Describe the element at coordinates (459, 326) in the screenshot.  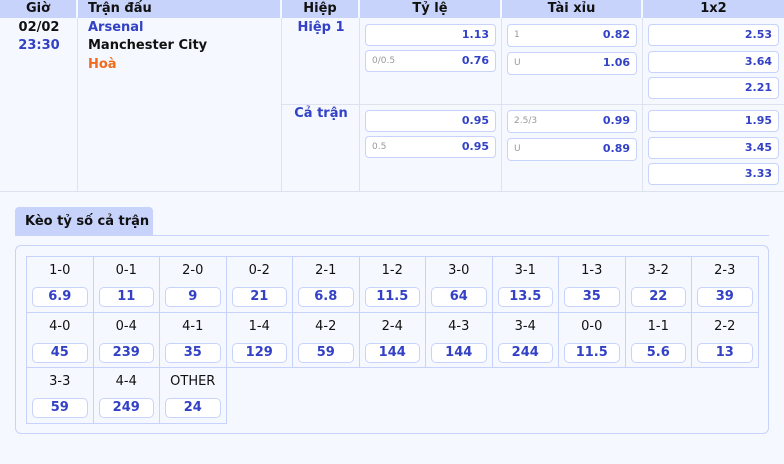
I see `score-label: 4-3` at that location.